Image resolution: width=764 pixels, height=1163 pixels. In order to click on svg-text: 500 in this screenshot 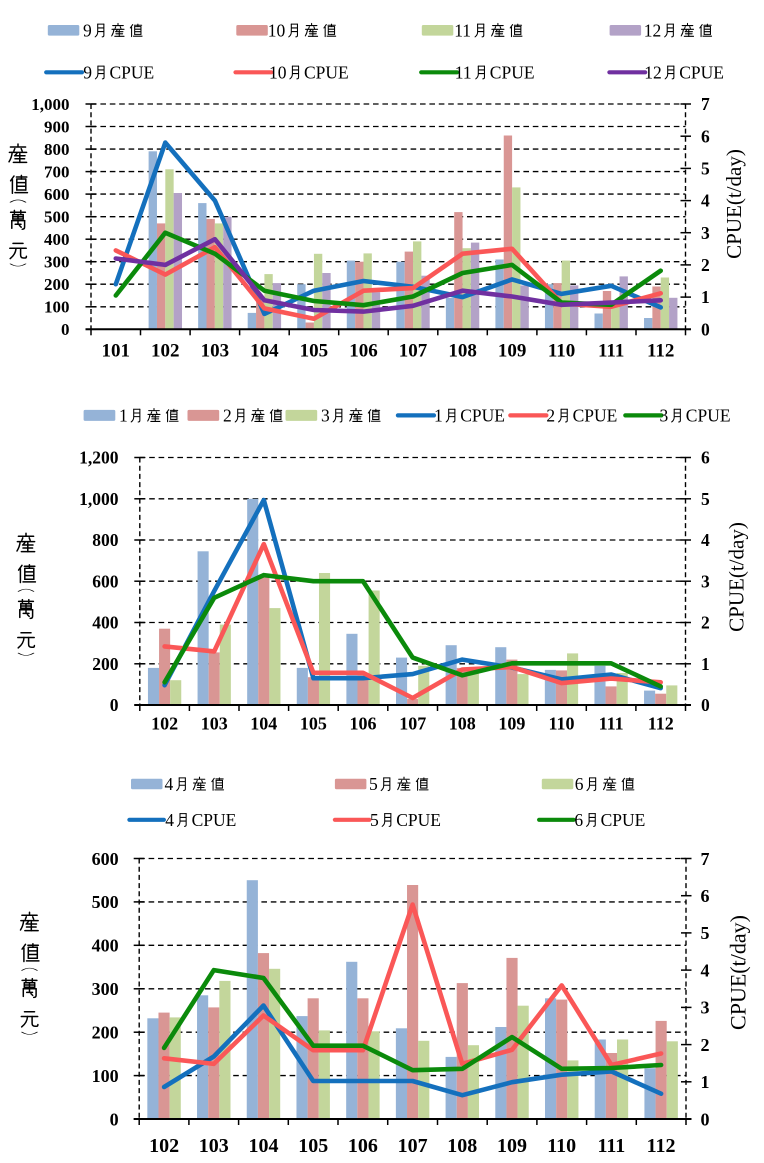, I will do `click(105, 902)`.